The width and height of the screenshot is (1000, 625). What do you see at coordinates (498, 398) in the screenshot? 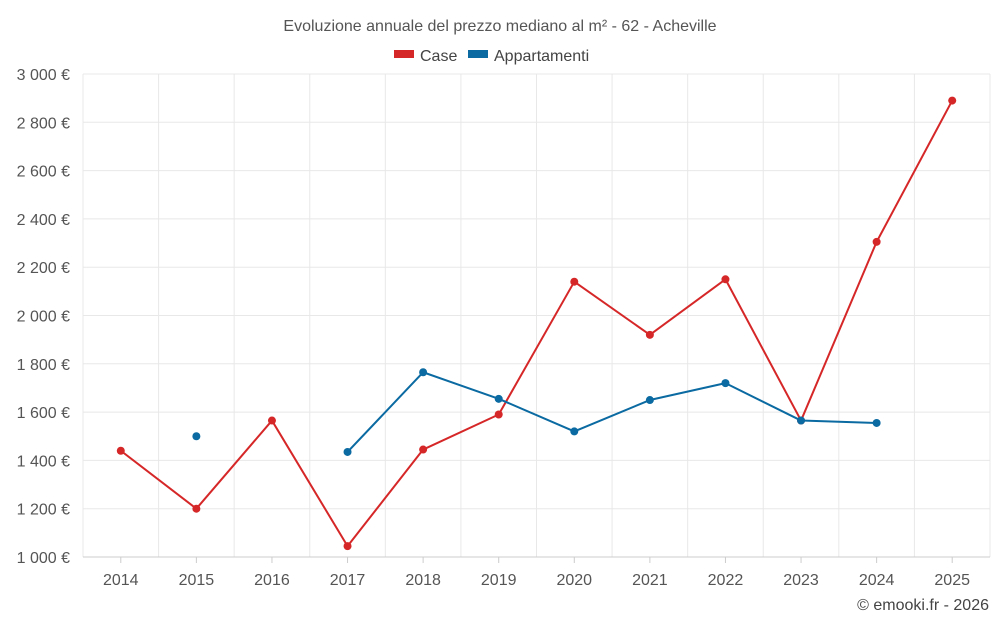
I see `data-point-appartamenti-2019` at bounding box center [498, 398].